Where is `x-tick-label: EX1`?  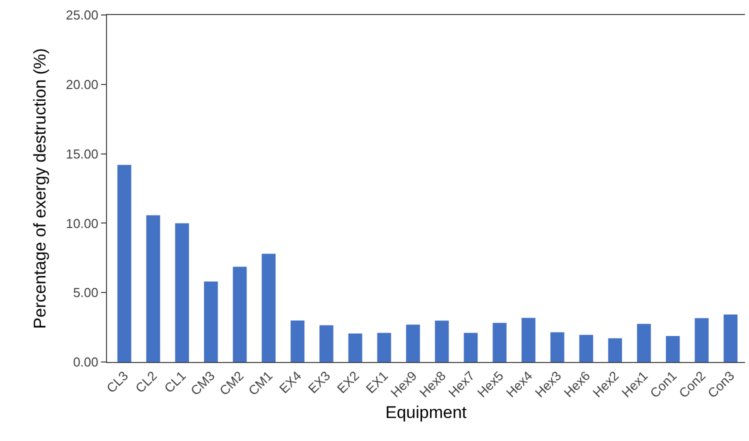 x-tick-label: EX1 is located at coordinates (376, 382).